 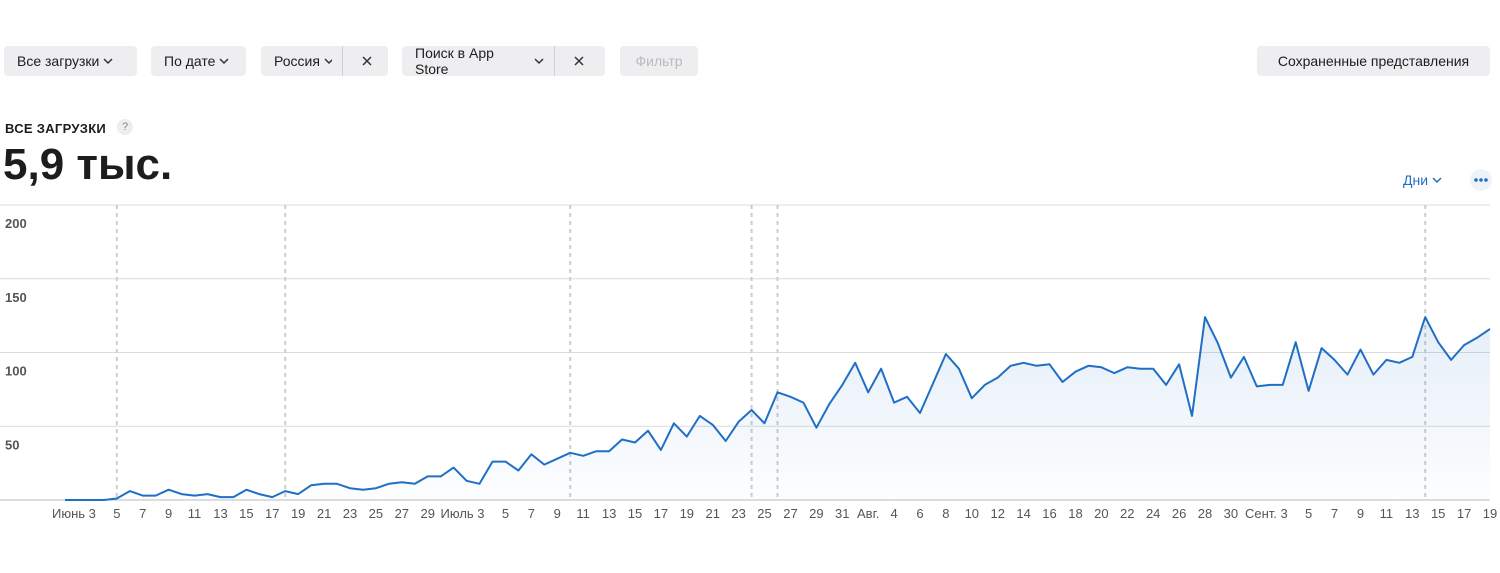 I want to click on x-tick-label: 30, so click(x=1231, y=513).